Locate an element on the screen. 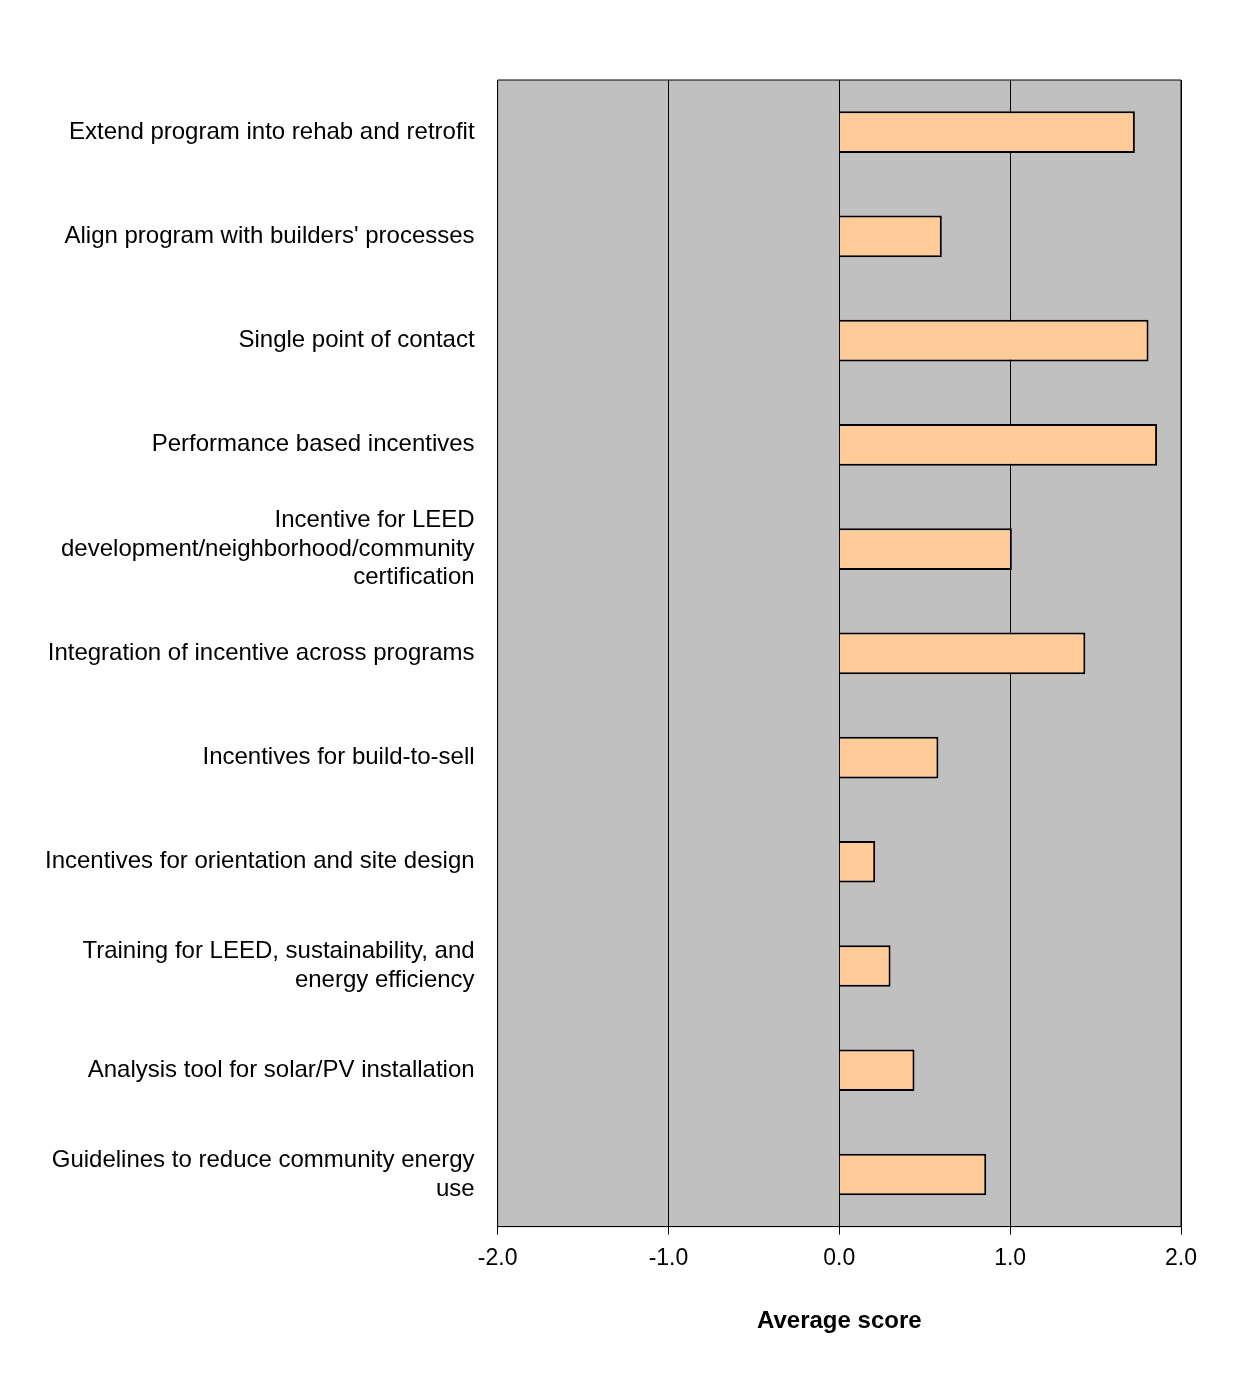 The image size is (1251, 1380). x-tick-label: 1.0 is located at coordinates (1010, 1256).